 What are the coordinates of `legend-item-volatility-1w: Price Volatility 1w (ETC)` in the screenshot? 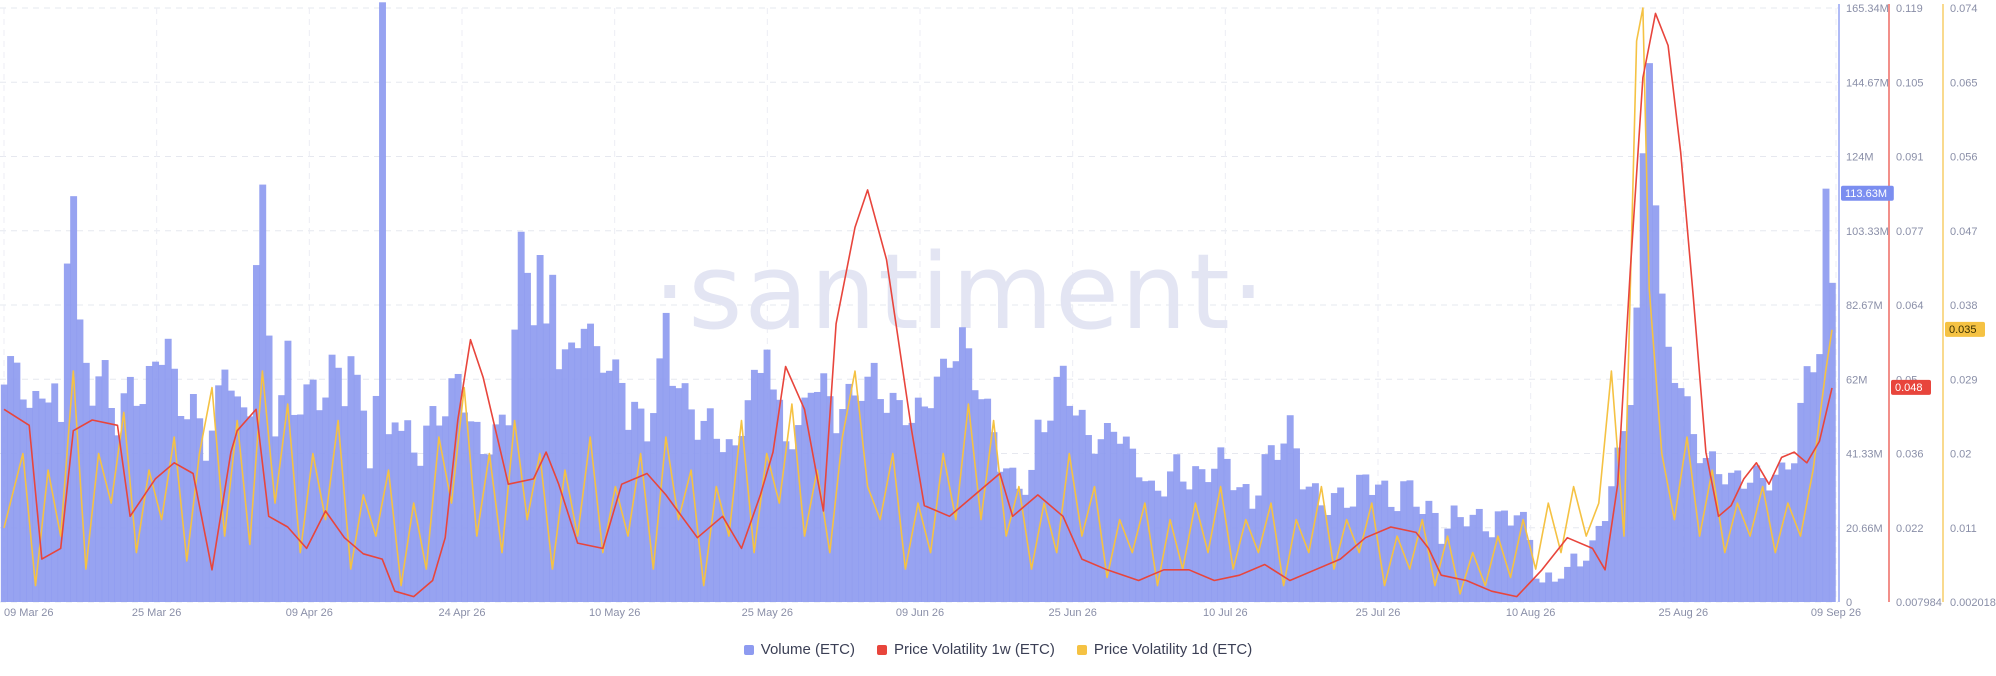 It's located at (965, 649).